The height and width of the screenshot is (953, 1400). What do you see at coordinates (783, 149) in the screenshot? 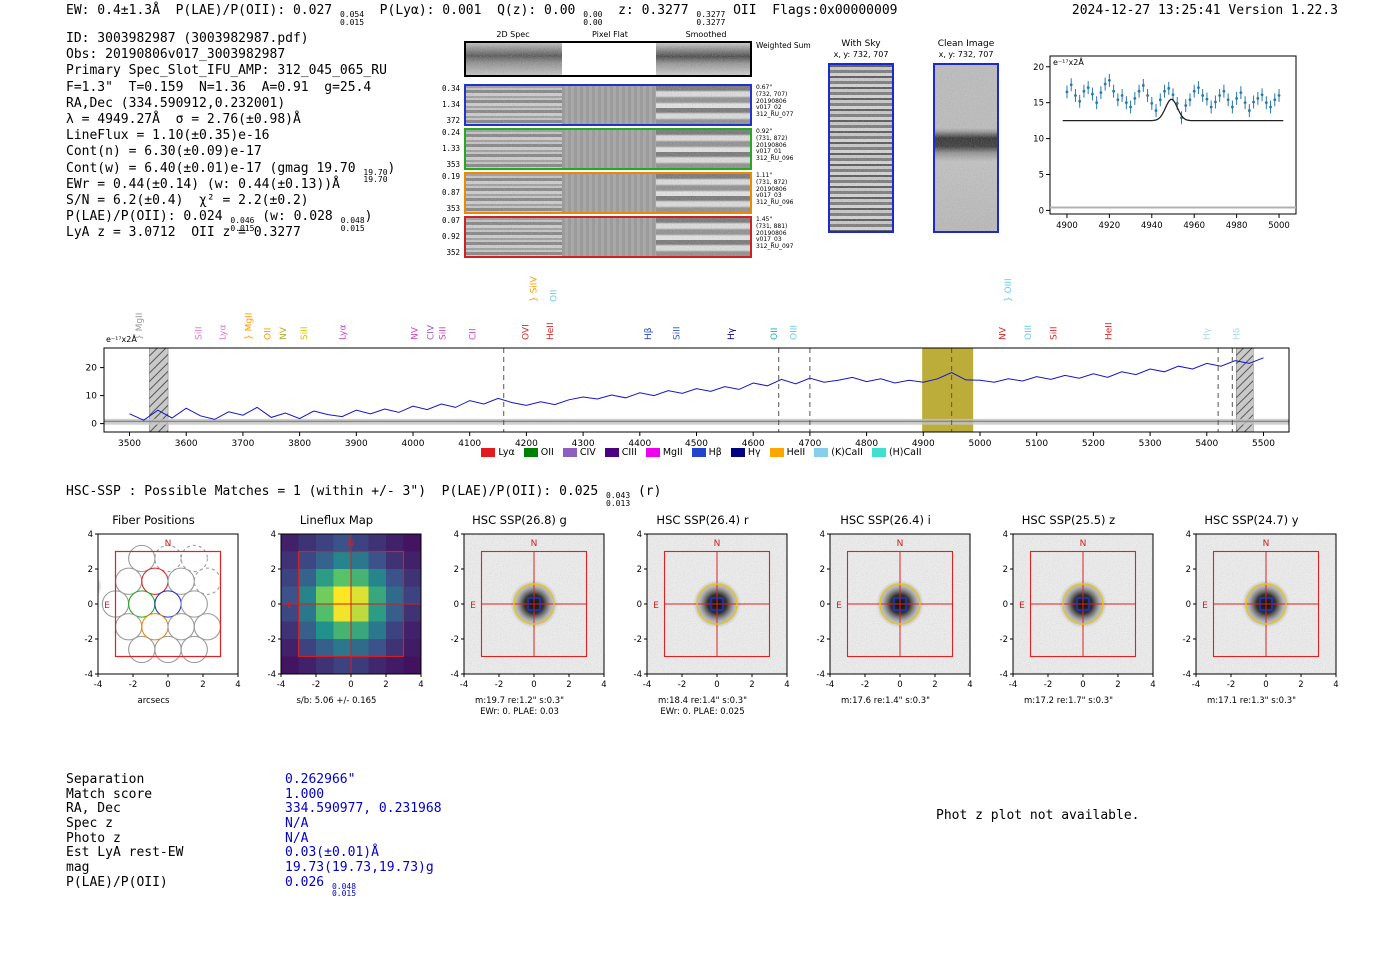
I see `fiber-annotation: 0.92" (731, 872) 20190806 v017_01 312_RU_096` at bounding box center [783, 149].